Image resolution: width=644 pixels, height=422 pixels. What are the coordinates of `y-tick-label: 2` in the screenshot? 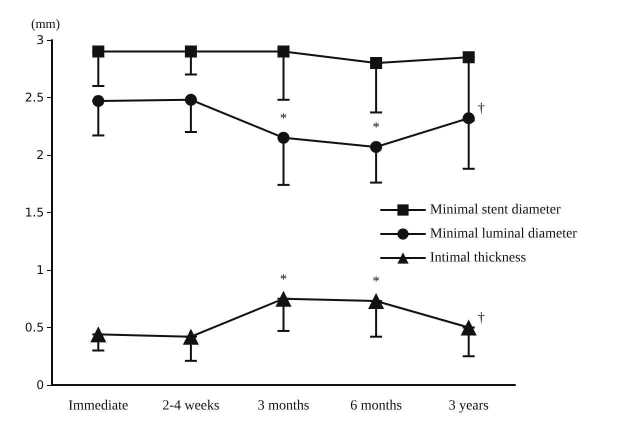 It's located at (40, 155).